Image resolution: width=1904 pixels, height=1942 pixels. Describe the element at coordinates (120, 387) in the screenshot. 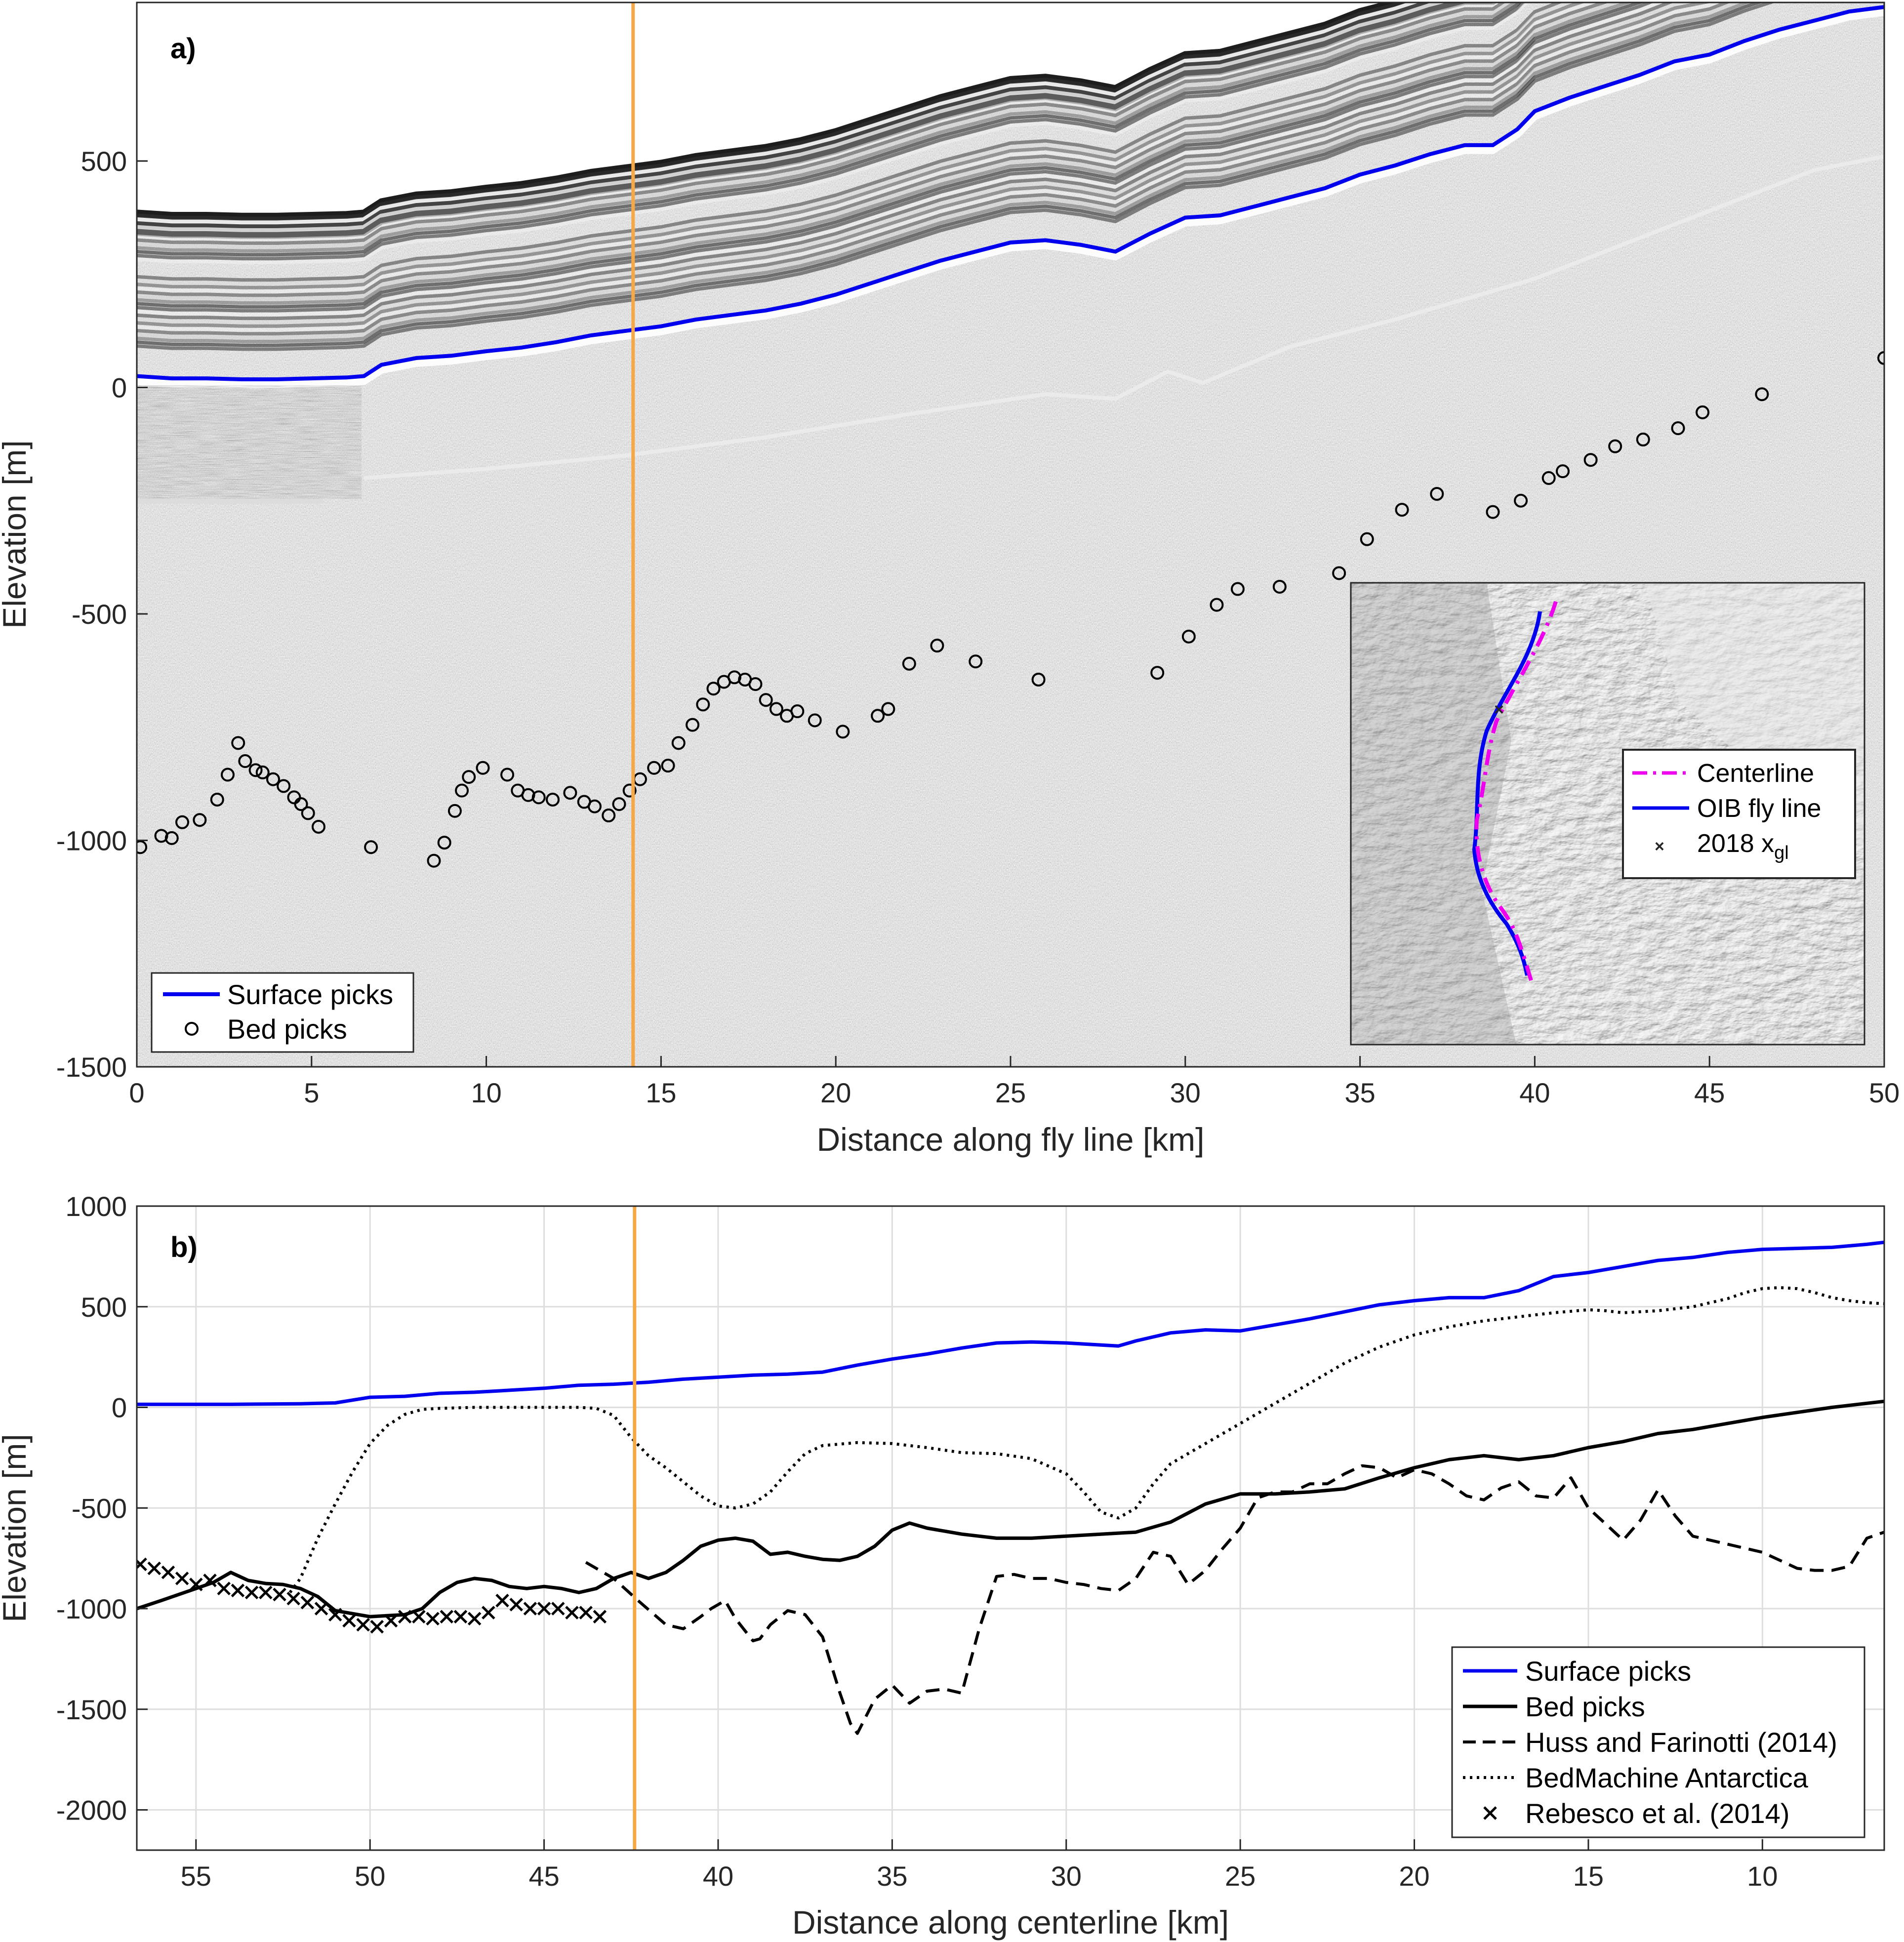

I see `y-tick-label: 0` at that location.